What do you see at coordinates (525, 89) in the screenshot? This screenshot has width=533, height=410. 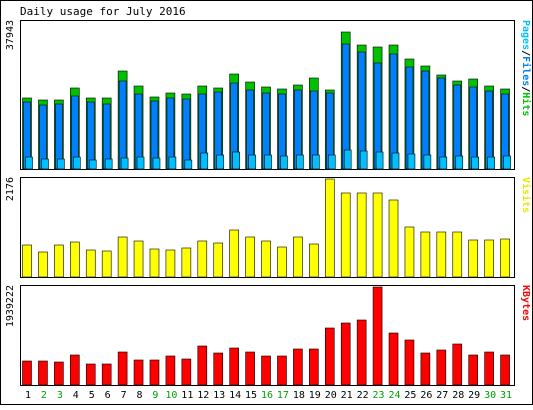 I see `y-axis-label-part-4: /` at bounding box center [525, 89].